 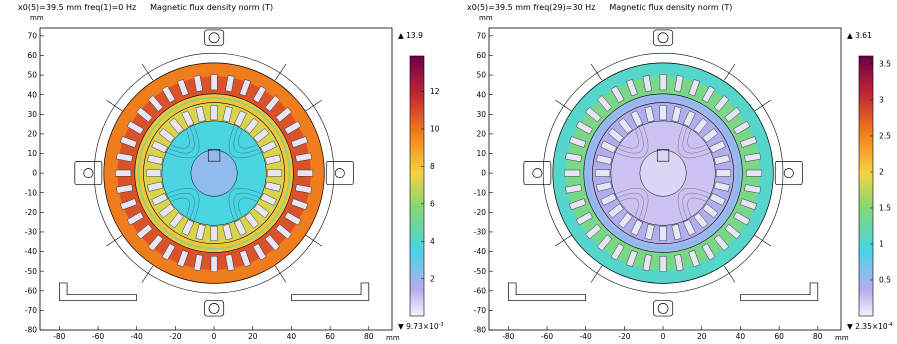 I want to click on colorbar-tick-label: 1.5, so click(x=885, y=208).